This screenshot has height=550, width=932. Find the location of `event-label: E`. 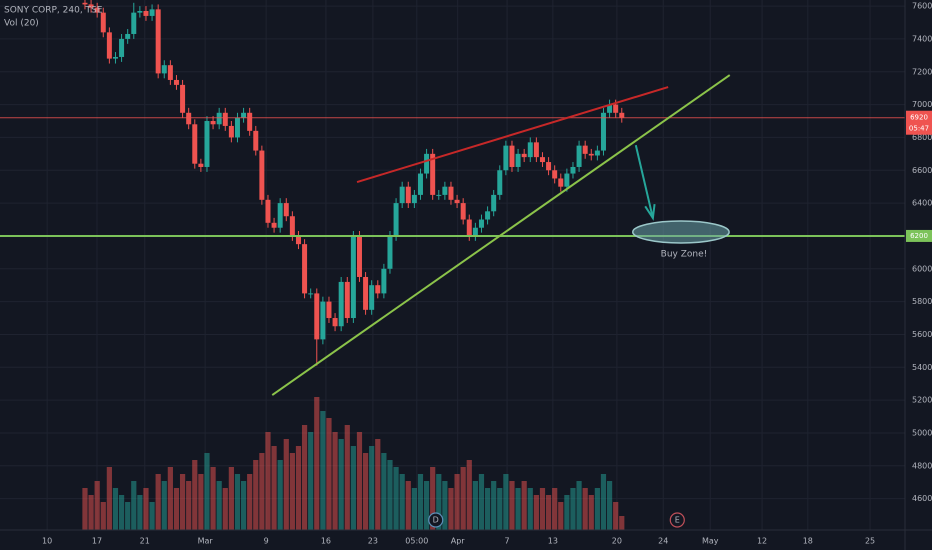

event-label: E is located at coordinates (677, 520).